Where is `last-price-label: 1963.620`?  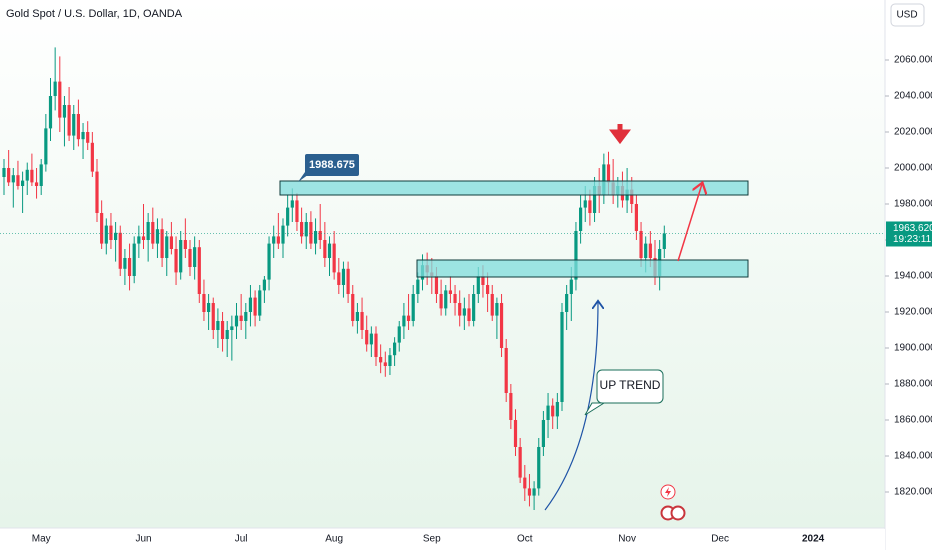 last-price-label: 1963.620 is located at coordinates (912, 228).